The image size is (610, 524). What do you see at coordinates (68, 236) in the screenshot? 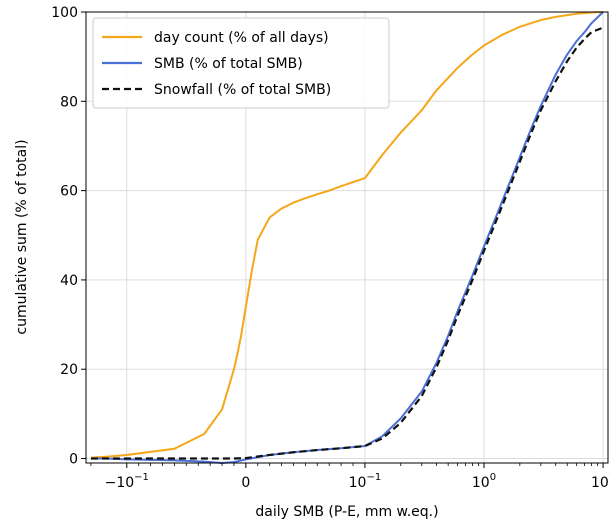
I see `y-axis: 0 20 40 60 80 100` at bounding box center [68, 236].